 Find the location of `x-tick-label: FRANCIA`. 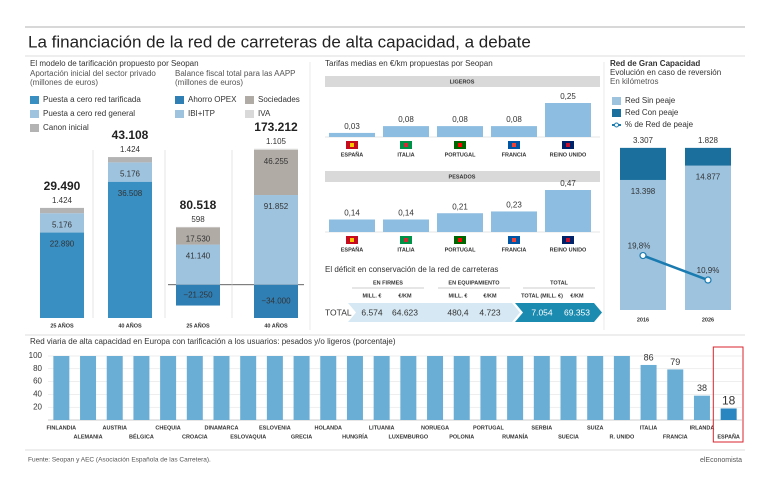

x-tick-label: FRANCIA is located at coordinates (675, 437).